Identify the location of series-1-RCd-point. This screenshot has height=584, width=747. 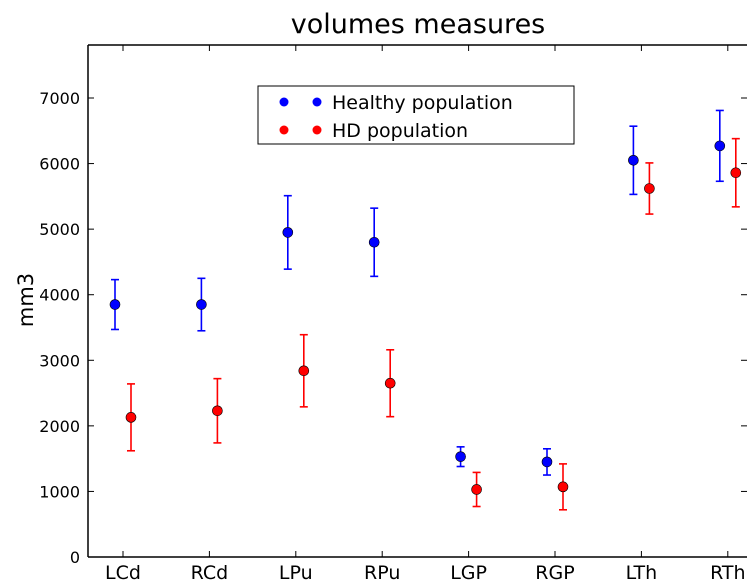
(217, 411).